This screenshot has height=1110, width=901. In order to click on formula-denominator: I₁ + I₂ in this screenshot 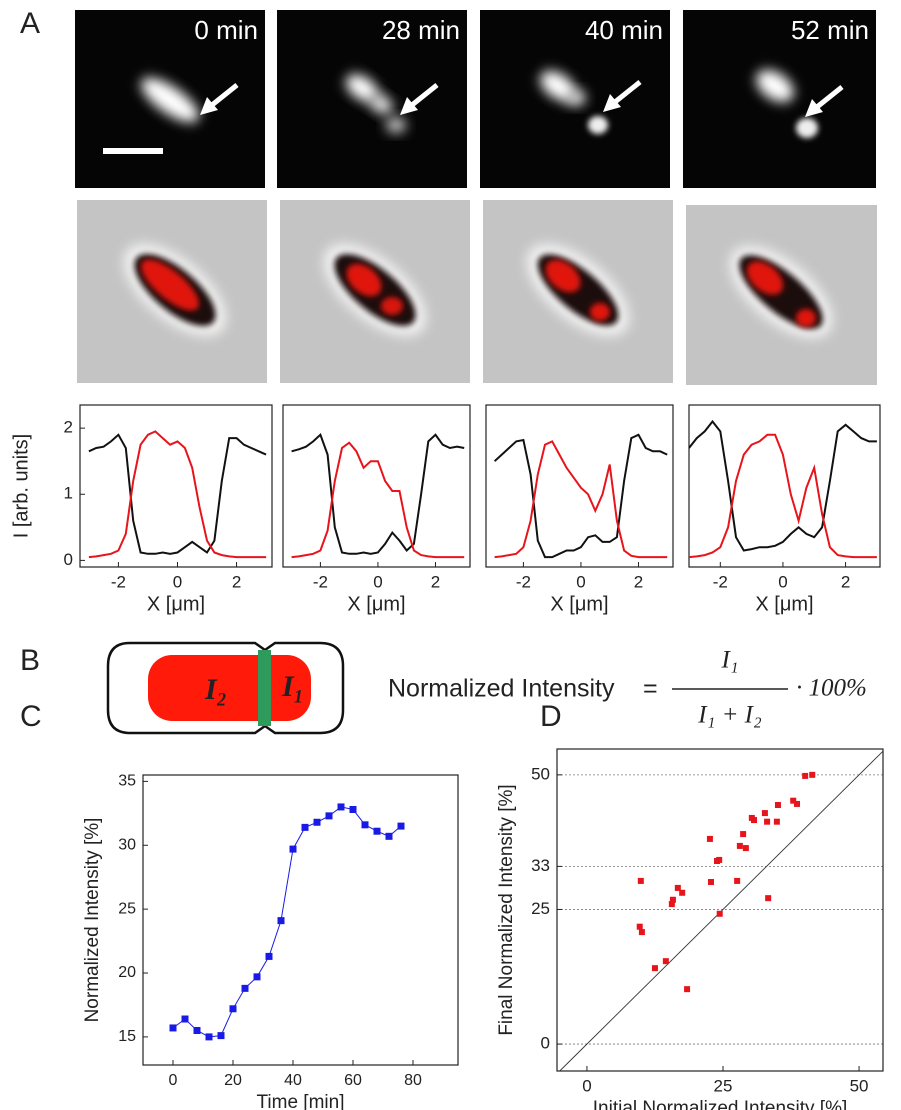, I will do `click(729, 715)`.